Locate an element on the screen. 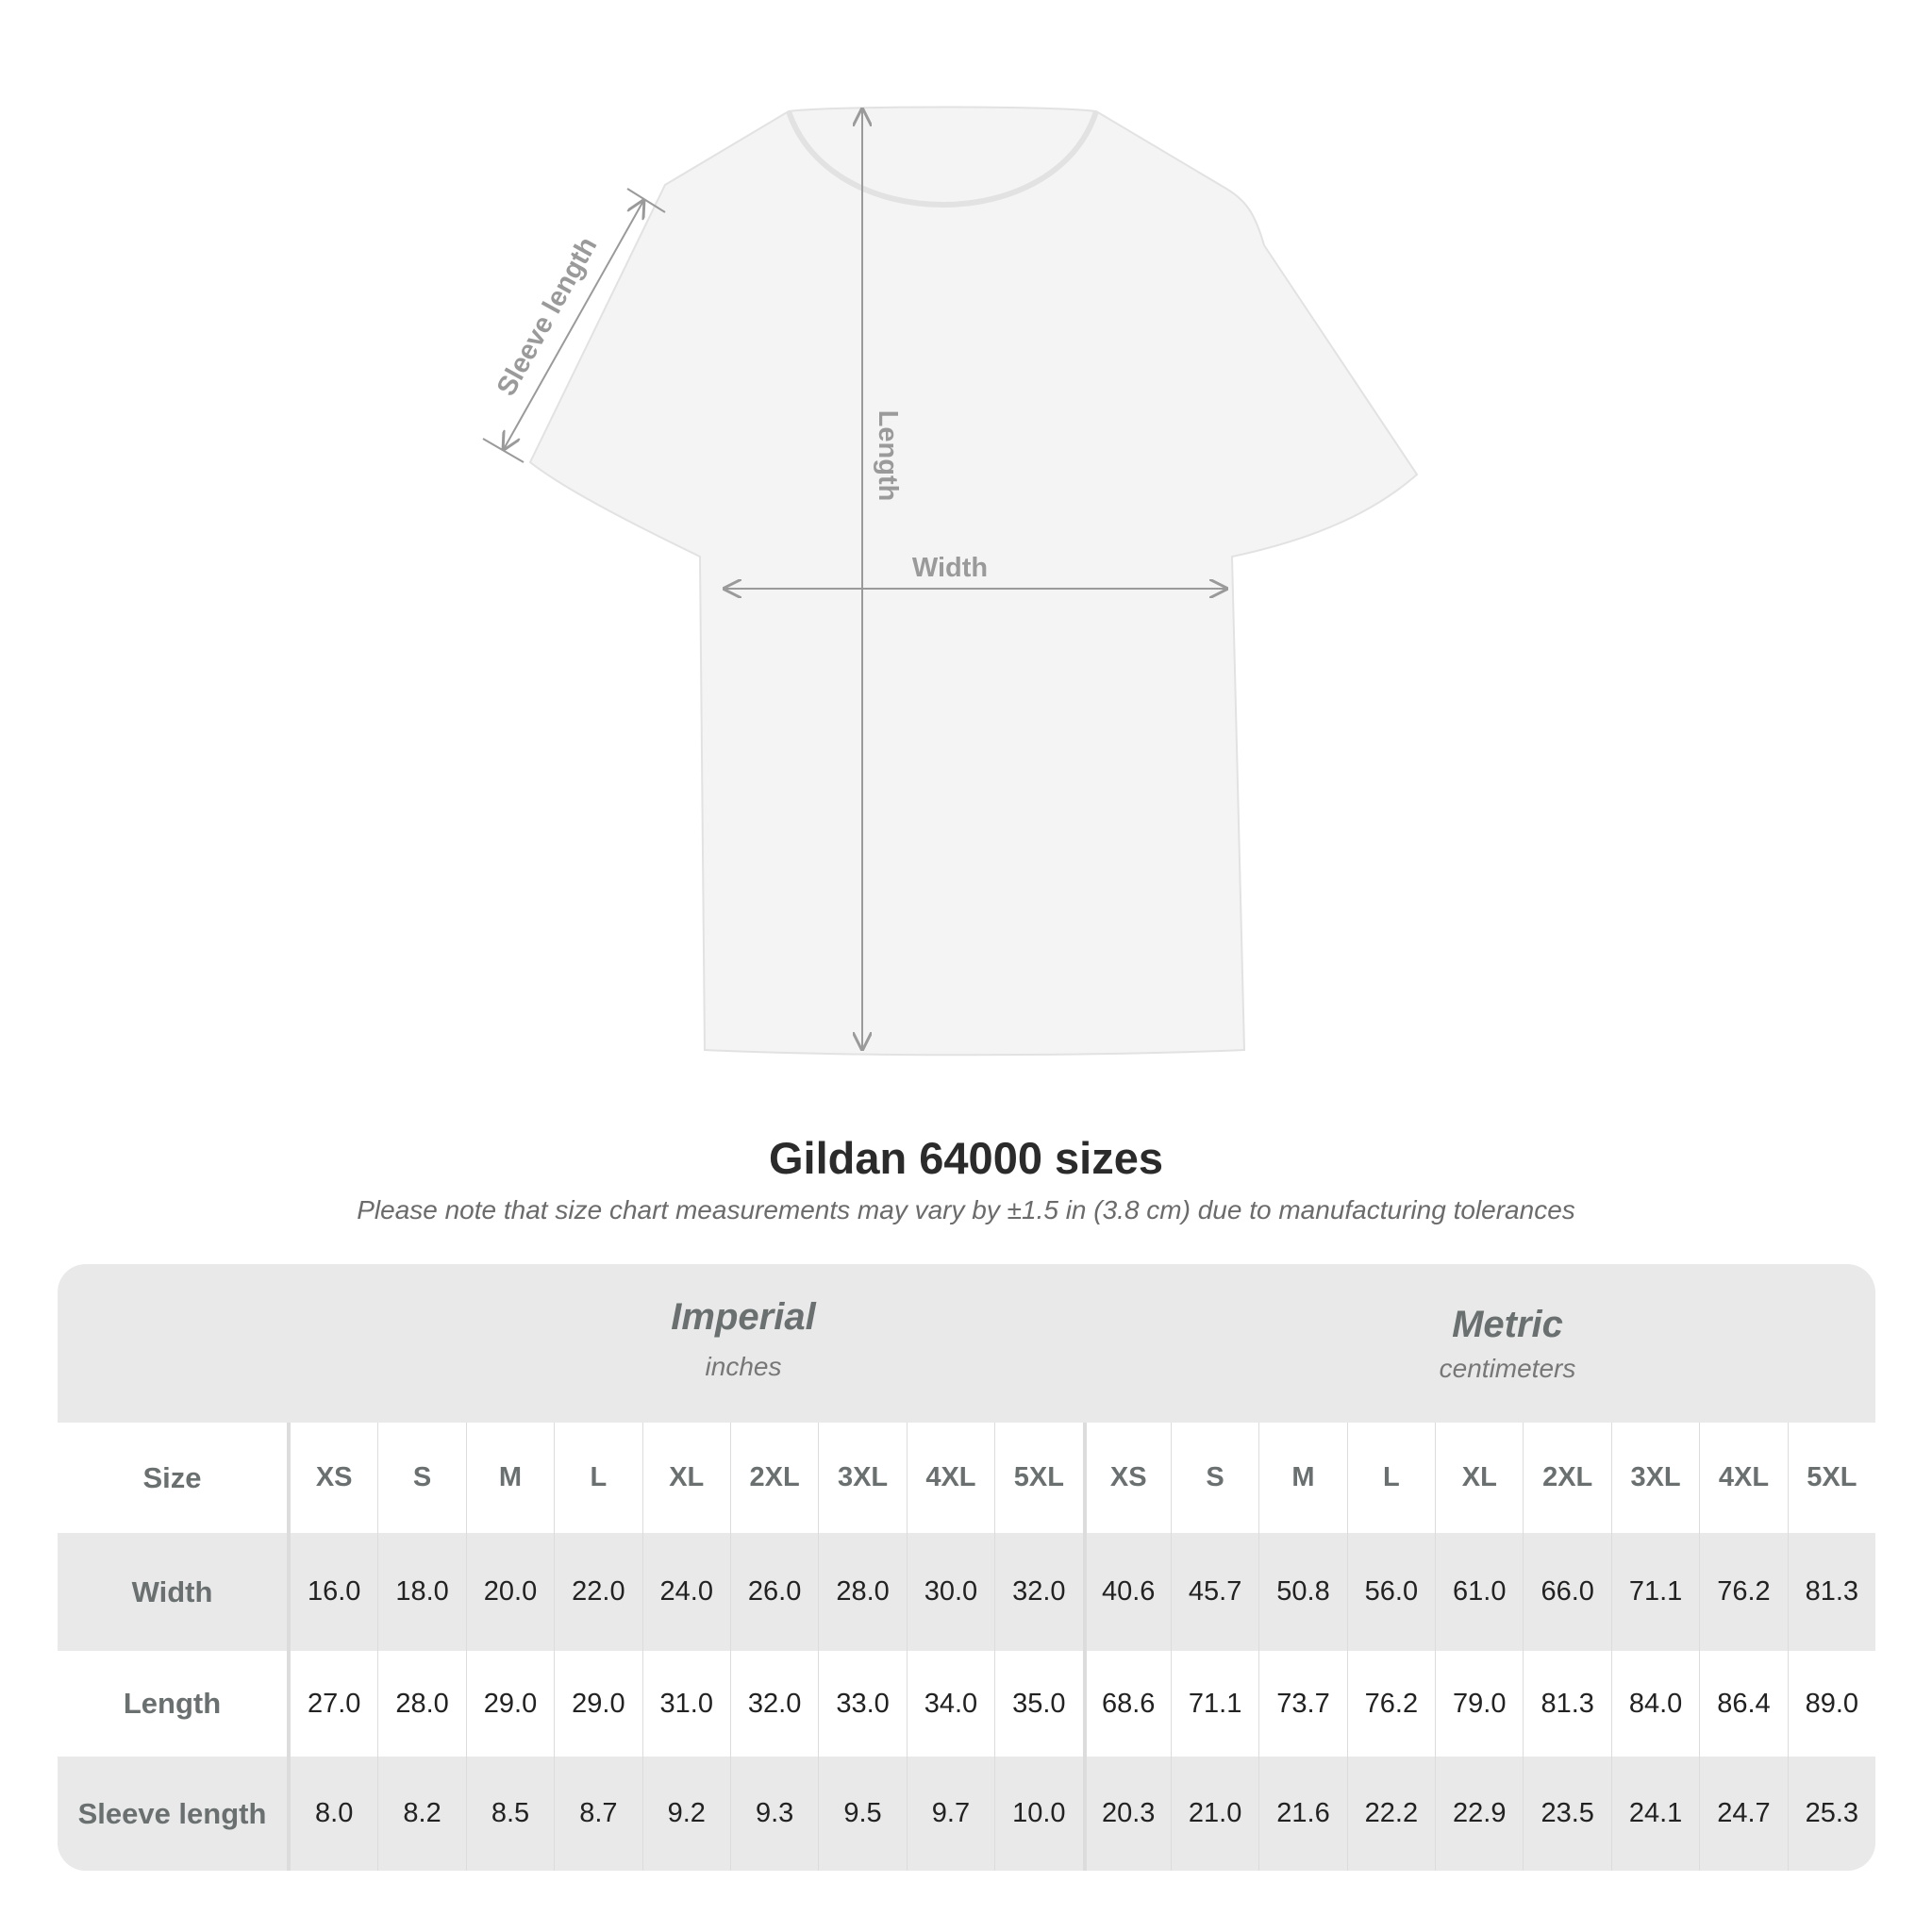 Image resolution: width=1932 pixels, height=1932 pixels. value-cell: 89.0 is located at coordinates (1831, 1704).